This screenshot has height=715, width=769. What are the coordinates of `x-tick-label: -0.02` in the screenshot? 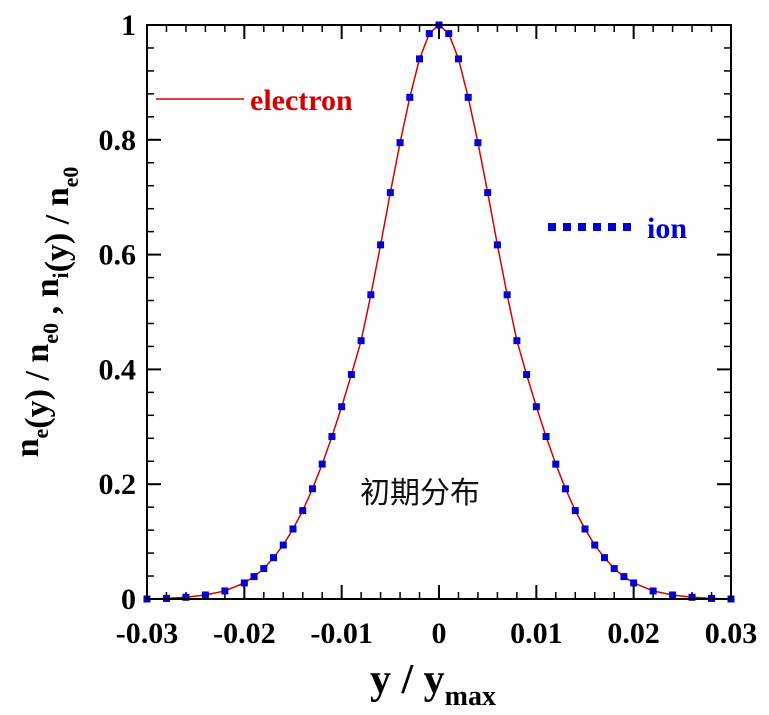 It's located at (244, 633).